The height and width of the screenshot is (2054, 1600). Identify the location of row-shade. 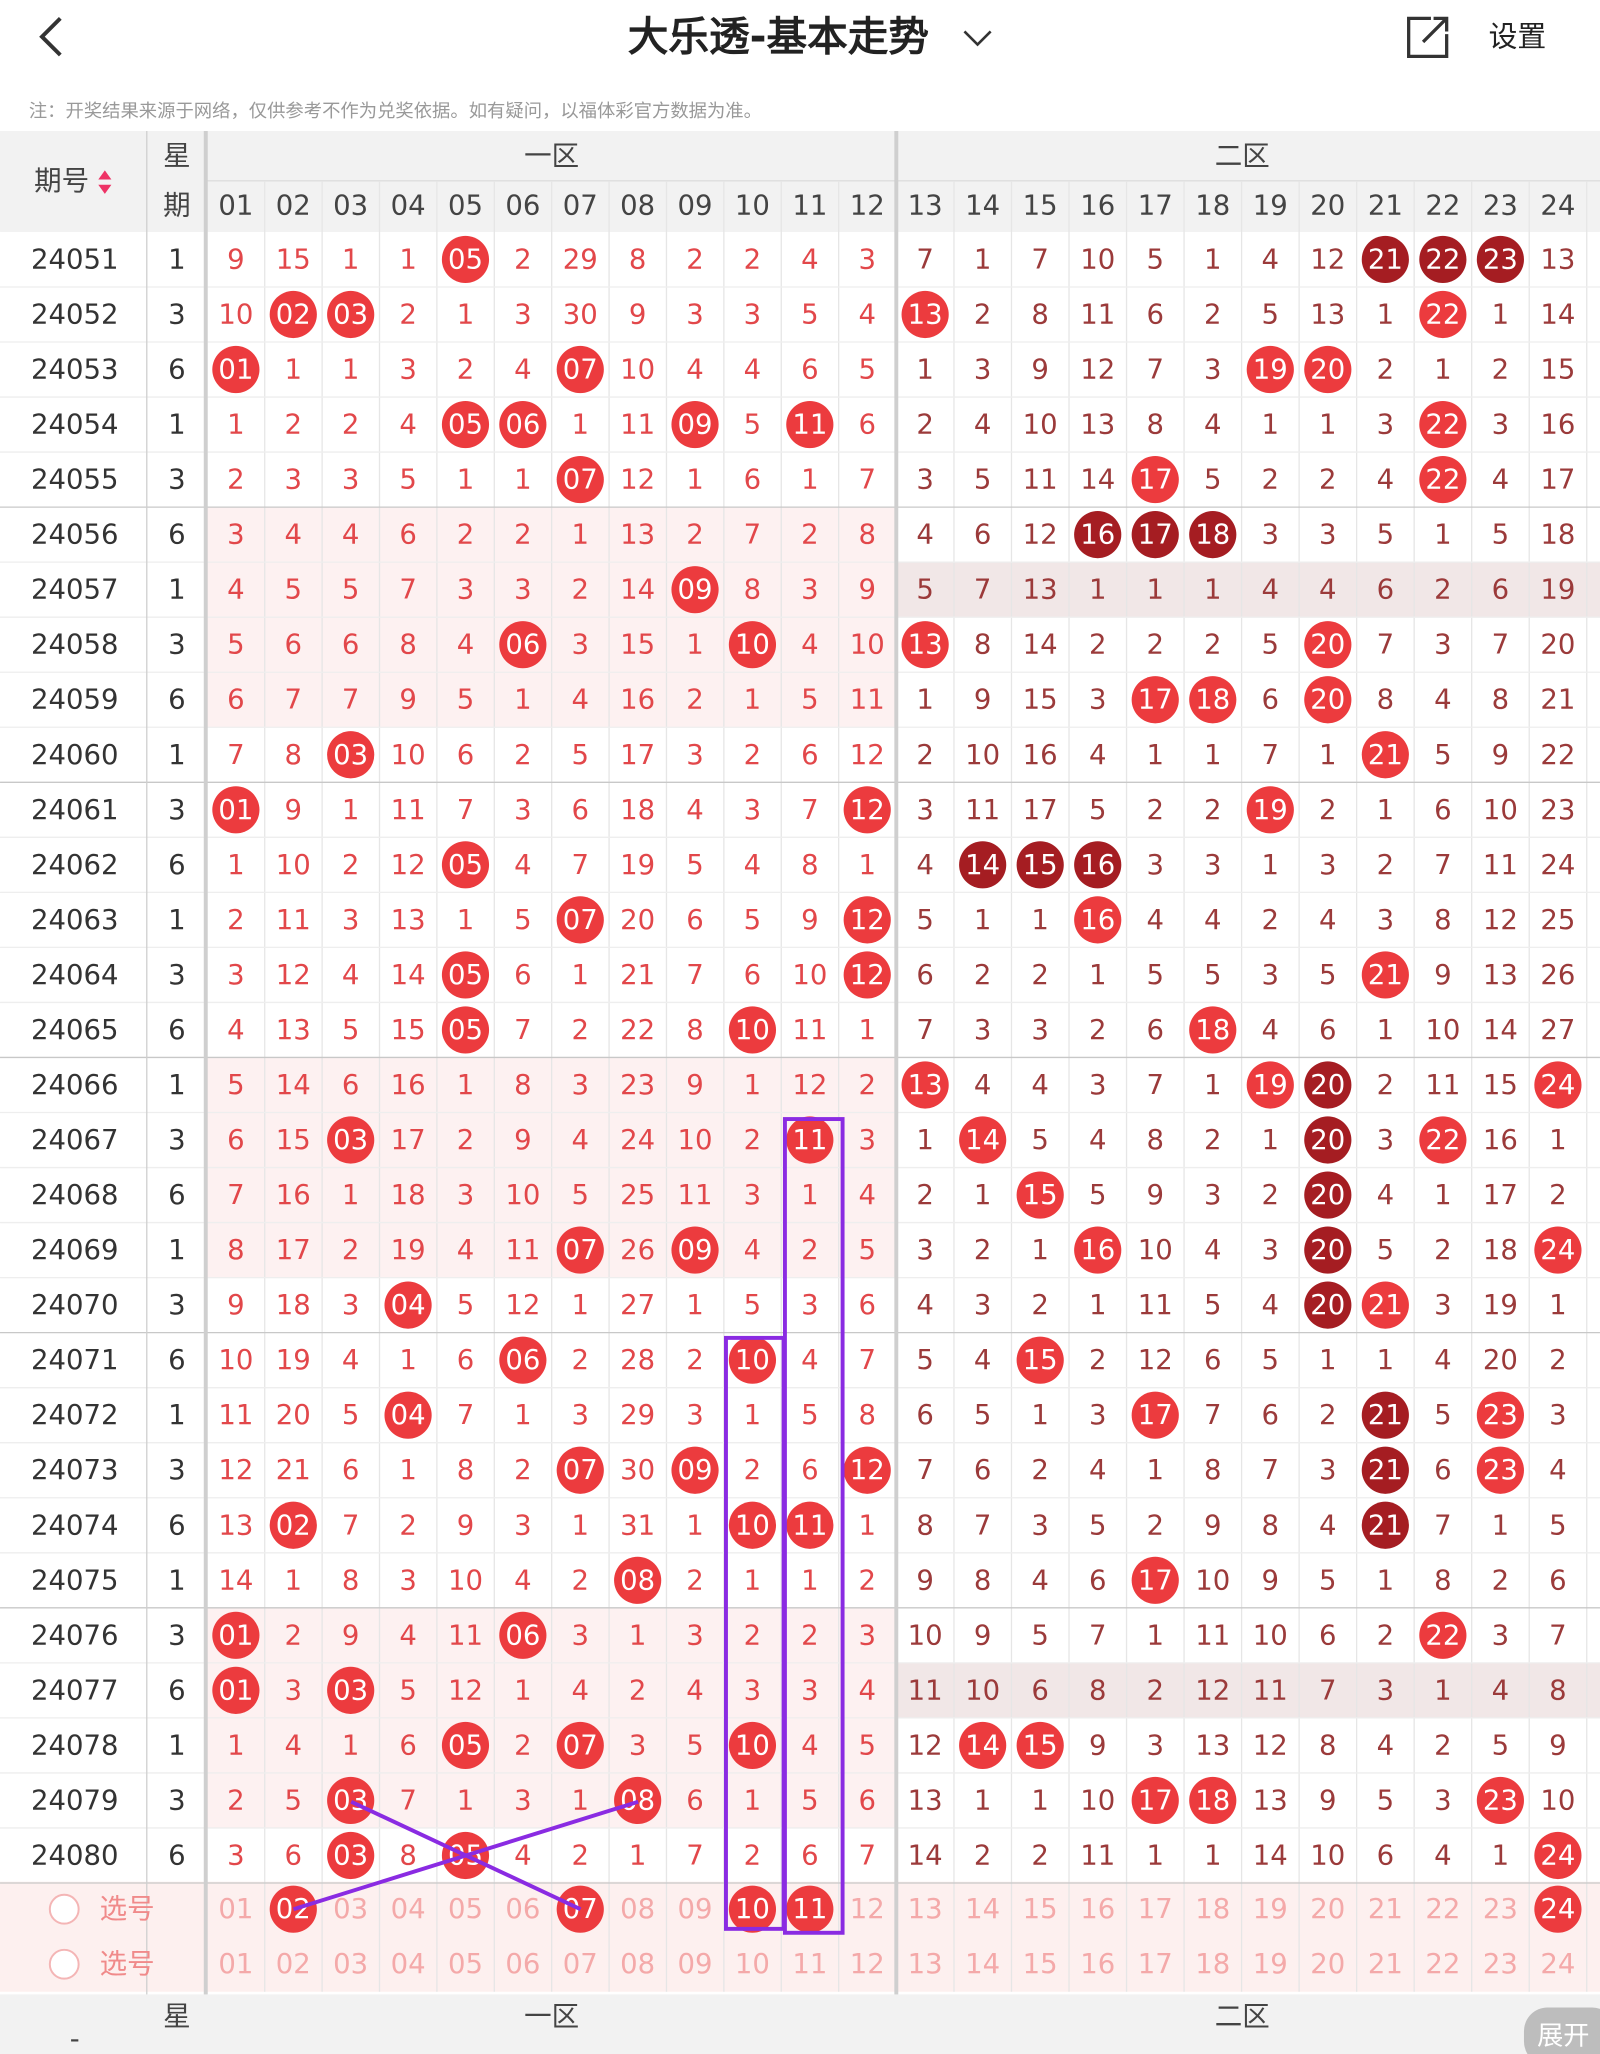
(1248, 590).